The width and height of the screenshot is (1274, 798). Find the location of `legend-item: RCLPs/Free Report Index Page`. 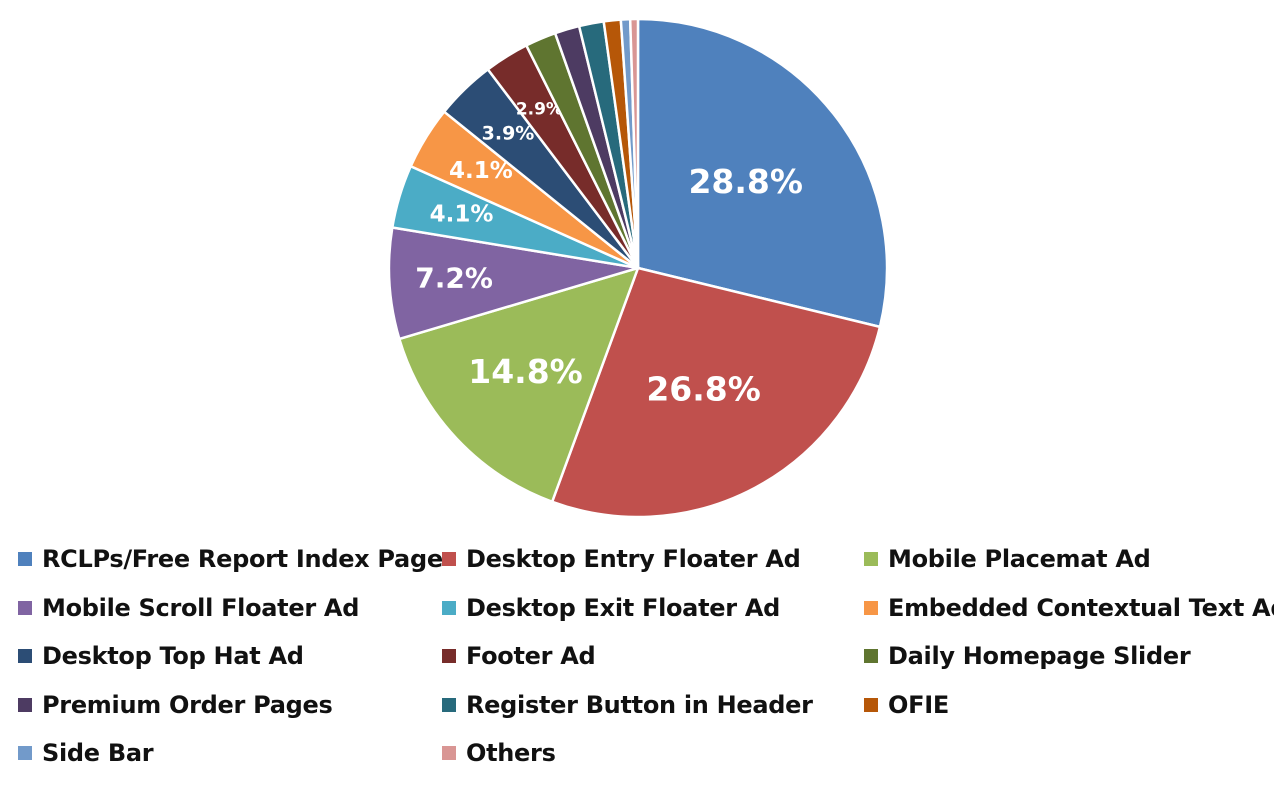

legend-item: RCLPs/Free Report Index Page is located at coordinates (230, 559).